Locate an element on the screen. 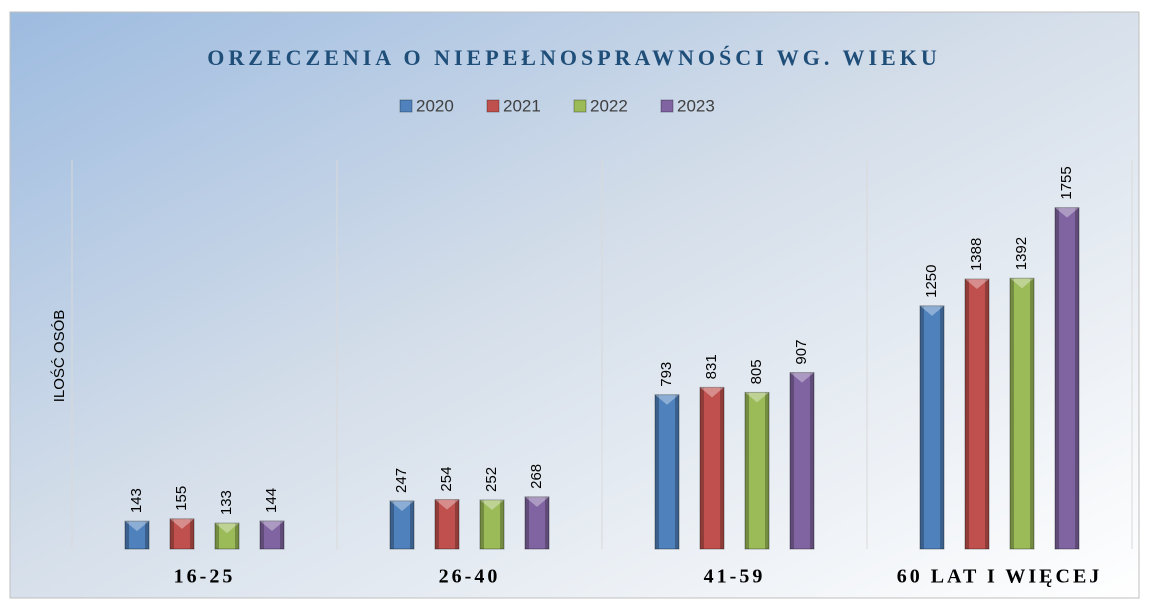  x-tick-label: 41-59 is located at coordinates (735, 577).